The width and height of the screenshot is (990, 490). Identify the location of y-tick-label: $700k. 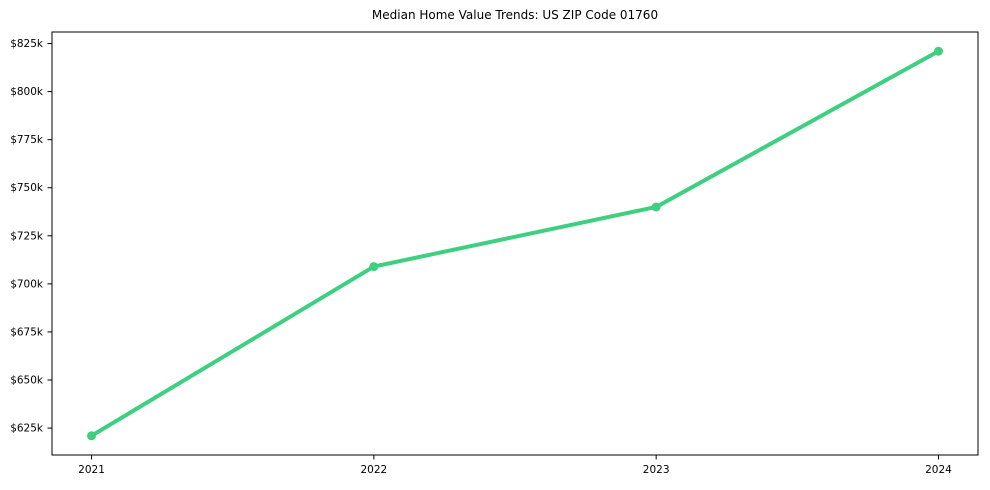
(27, 284).